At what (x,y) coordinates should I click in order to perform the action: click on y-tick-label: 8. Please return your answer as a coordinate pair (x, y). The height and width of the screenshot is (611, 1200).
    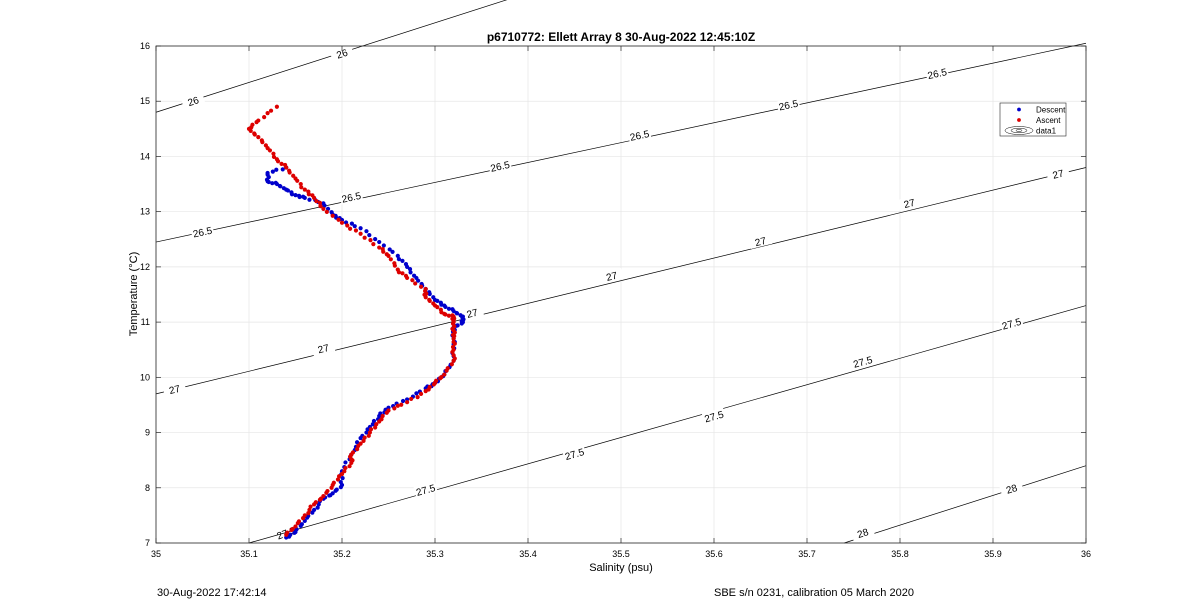
    Looking at the image, I should click on (147, 488).